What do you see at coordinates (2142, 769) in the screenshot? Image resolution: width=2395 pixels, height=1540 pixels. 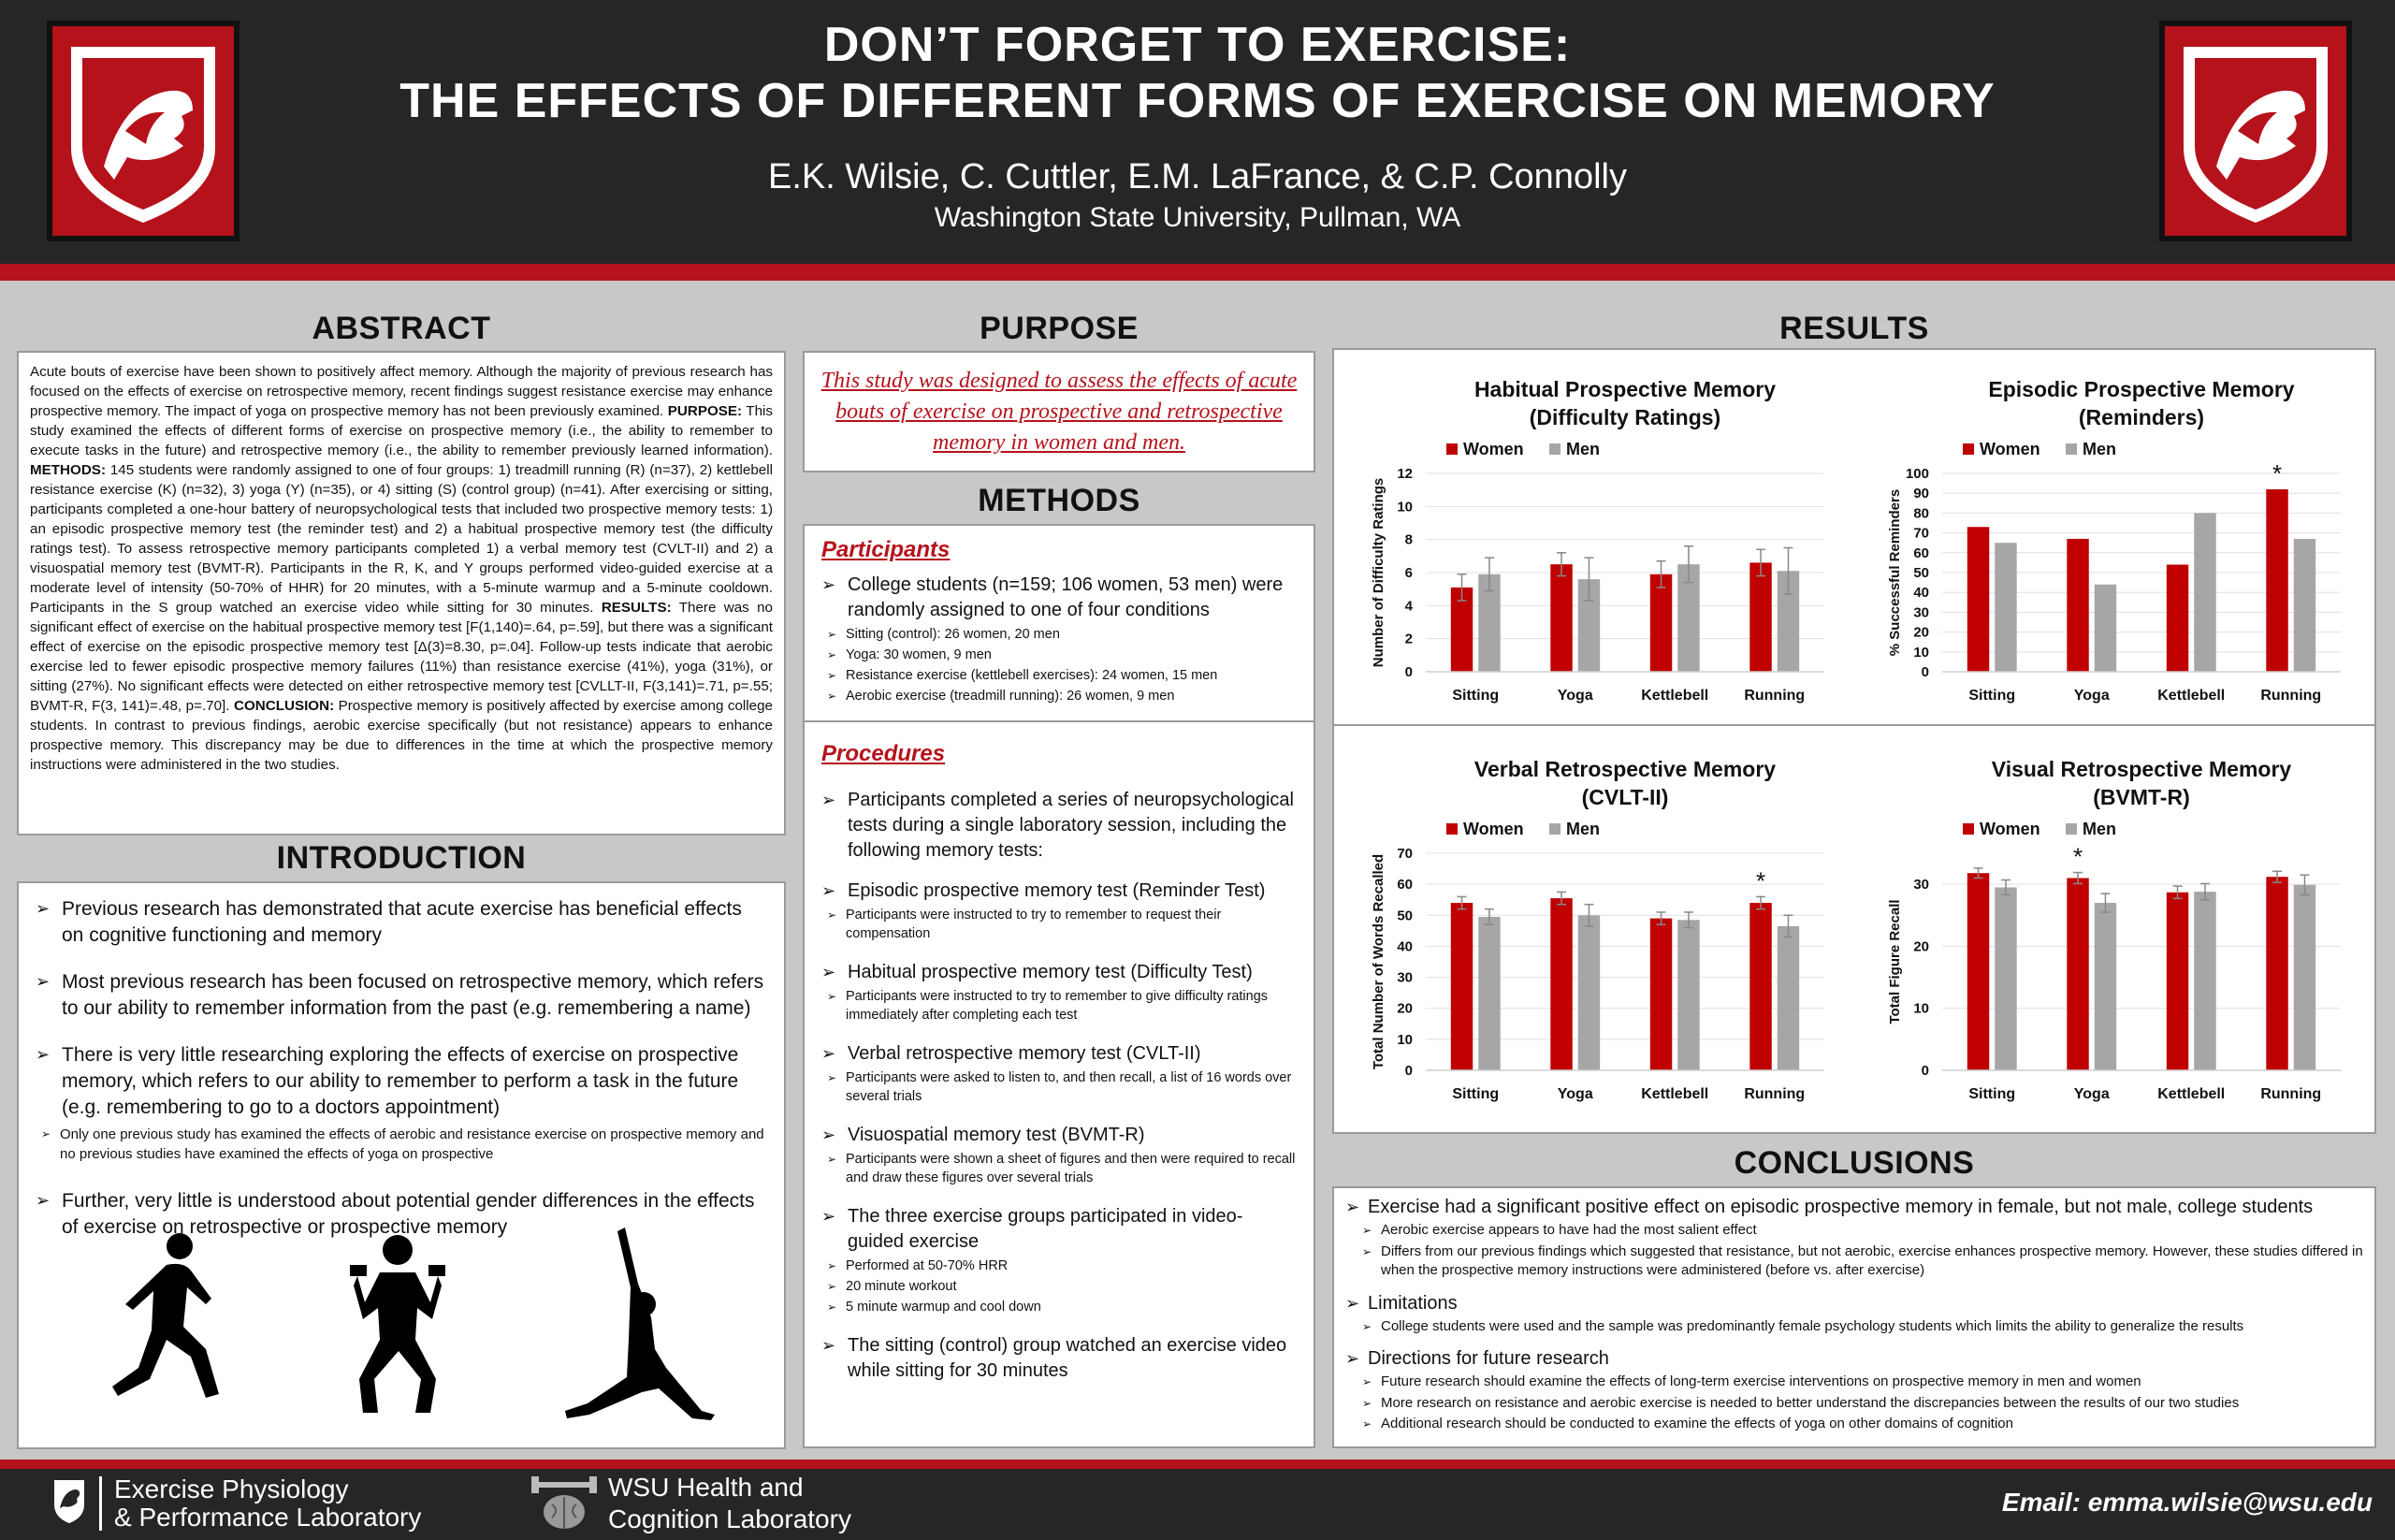 I see `chart-title: Visual Retrospective Memory` at bounding box center [2142, 769].